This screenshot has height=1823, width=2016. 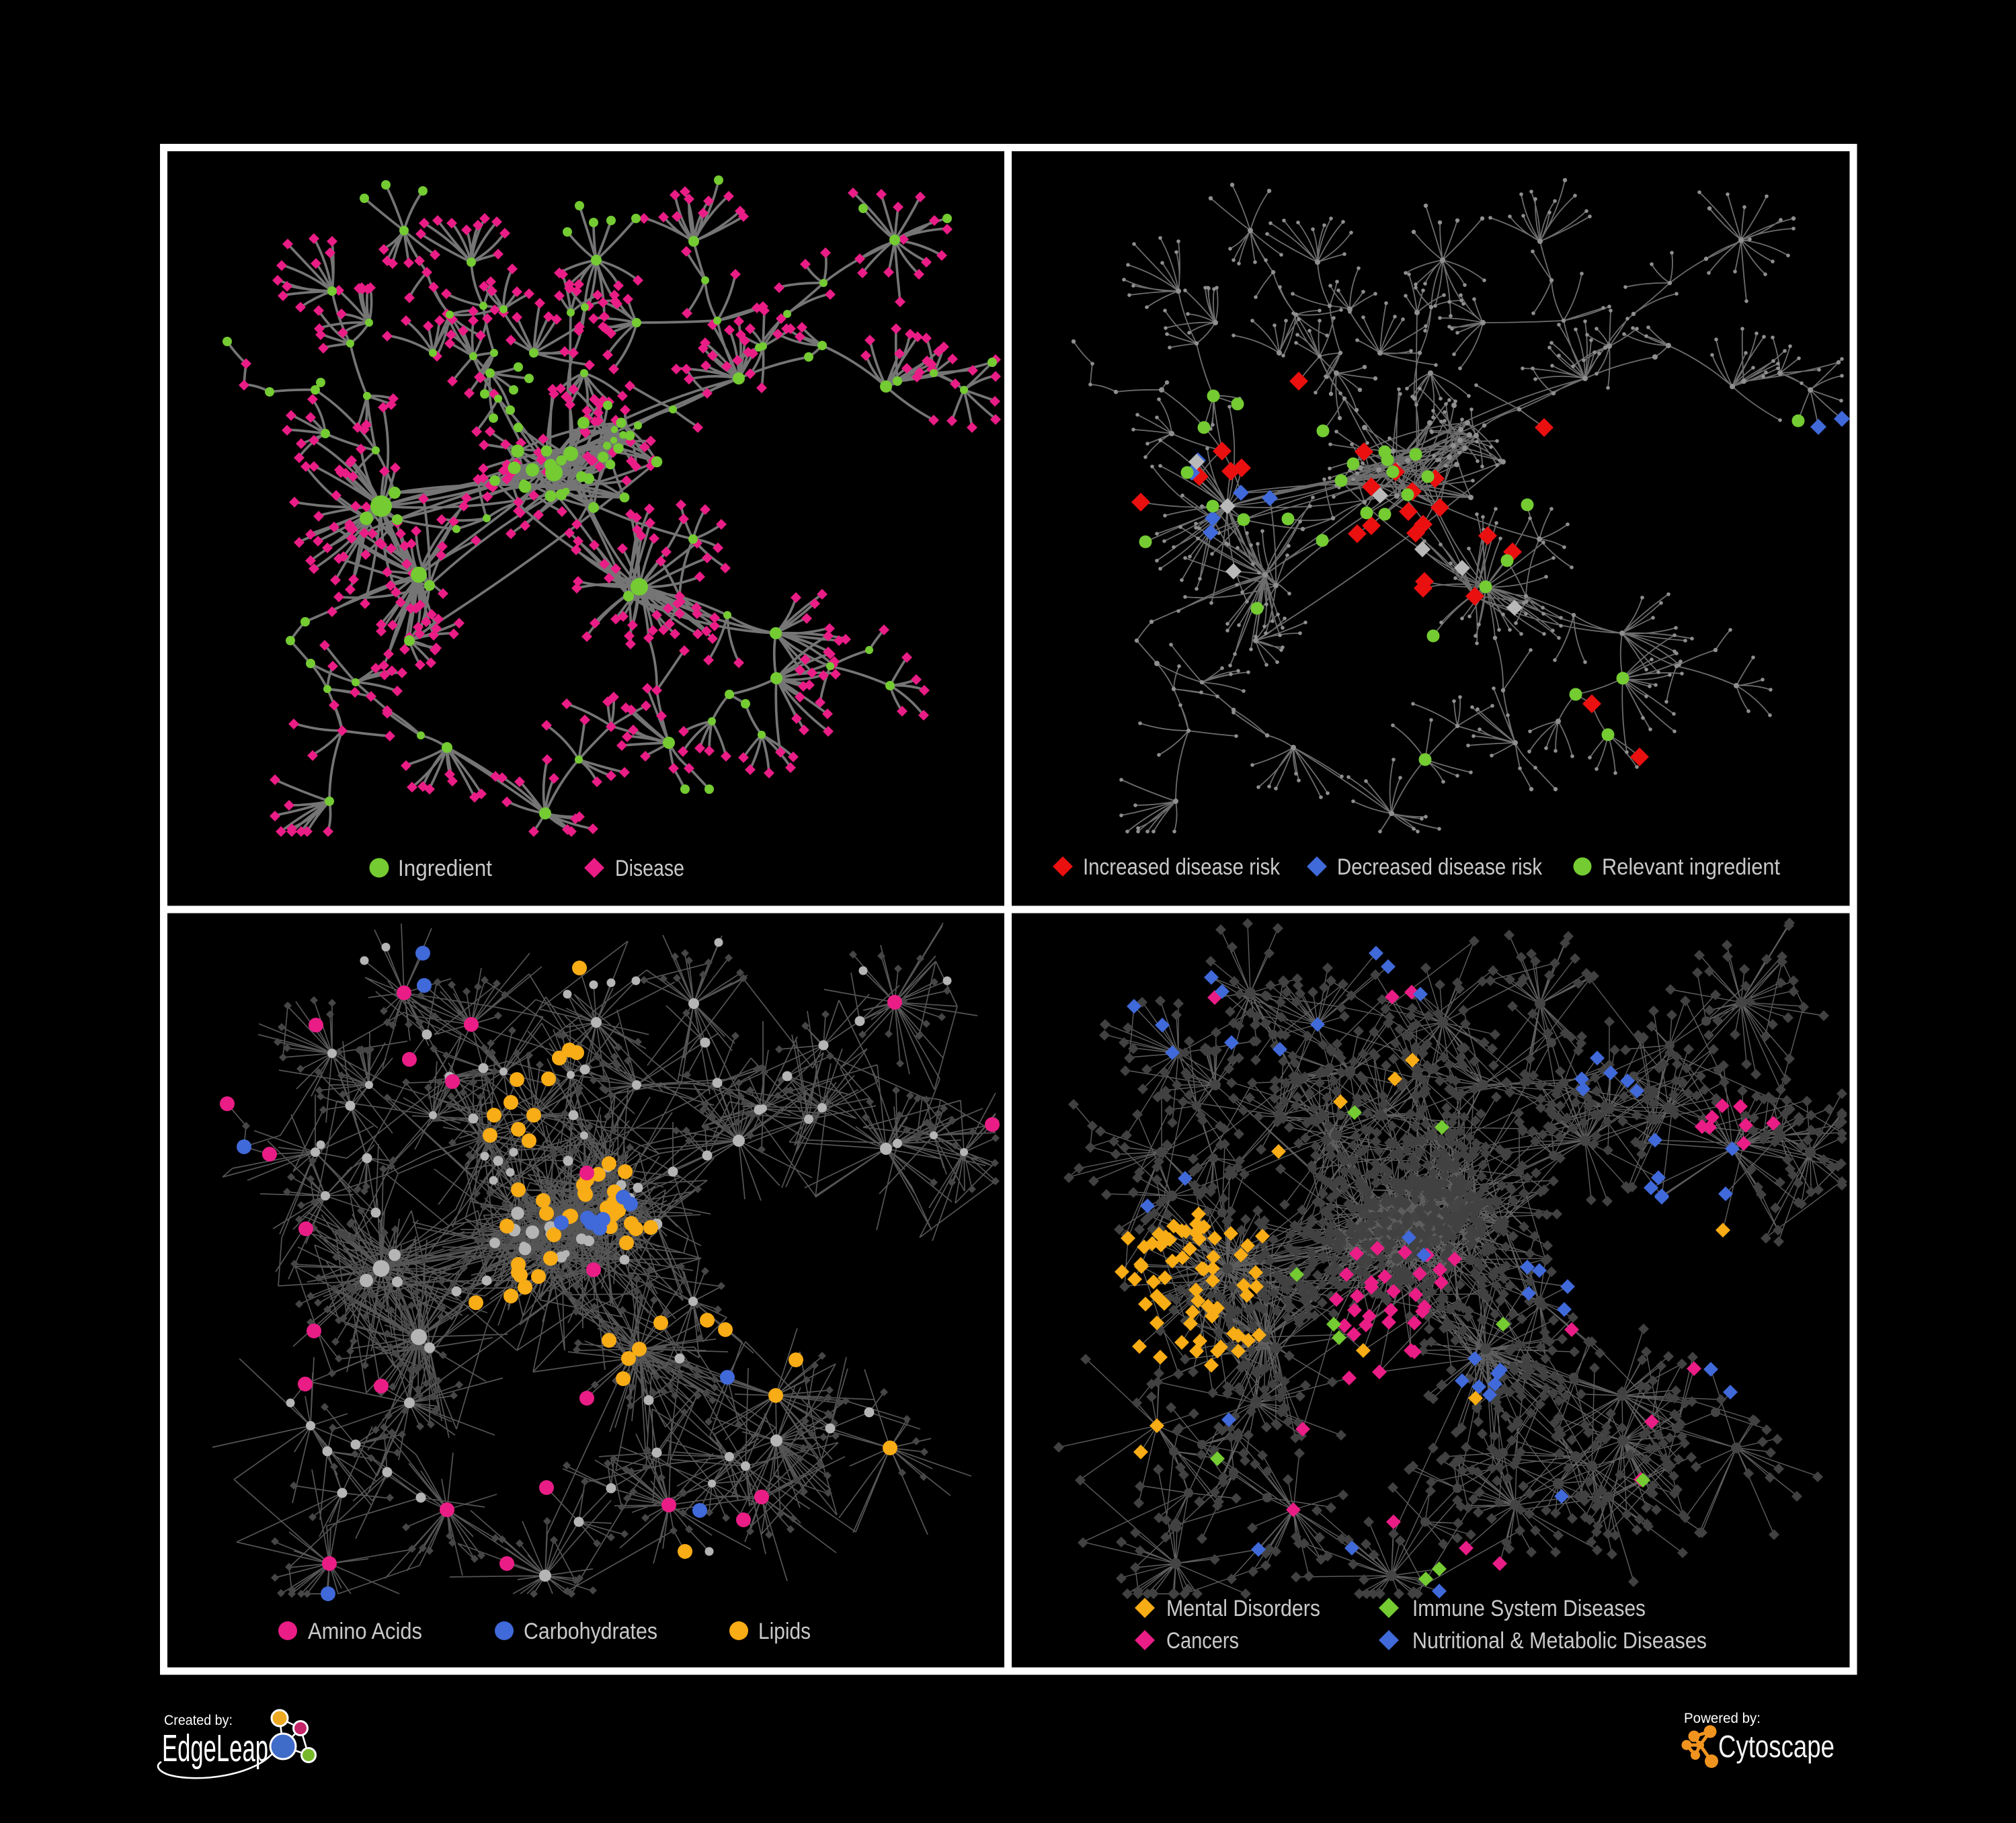 What do you see at coordinates (215, 1749) in the screenshot?
I see `svg-text: EdgeLeap` at bounding box center [215, 1749].